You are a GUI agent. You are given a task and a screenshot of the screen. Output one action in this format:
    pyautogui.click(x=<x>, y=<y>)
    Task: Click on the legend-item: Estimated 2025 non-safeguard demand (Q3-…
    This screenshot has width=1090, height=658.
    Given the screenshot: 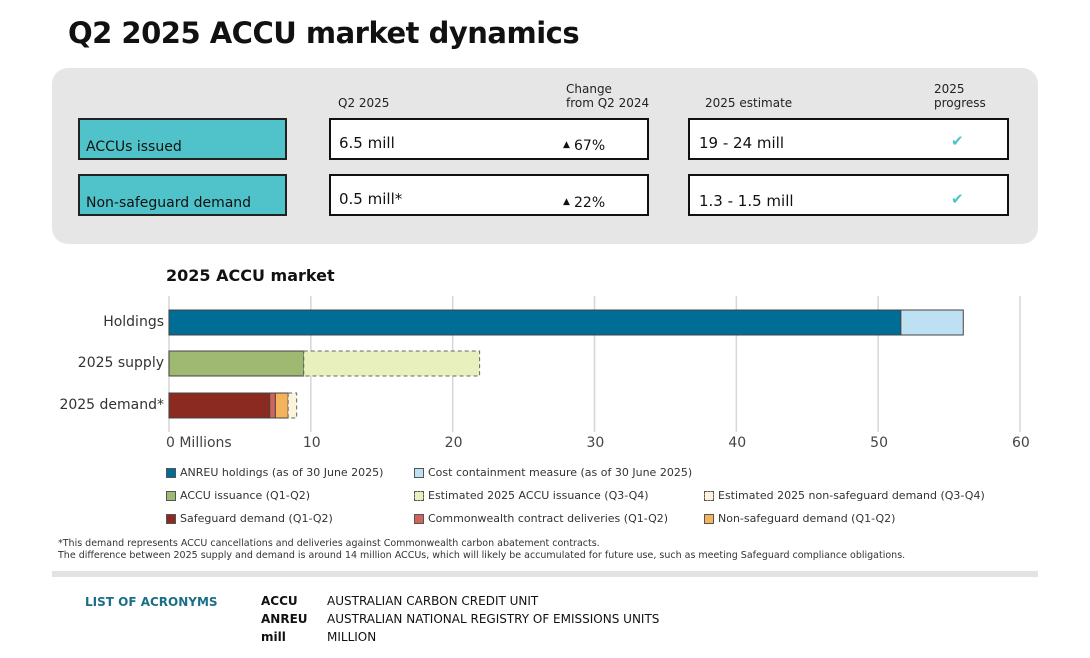 What is the action you would take?
    pyautogui.click(x=844, y=495)
    